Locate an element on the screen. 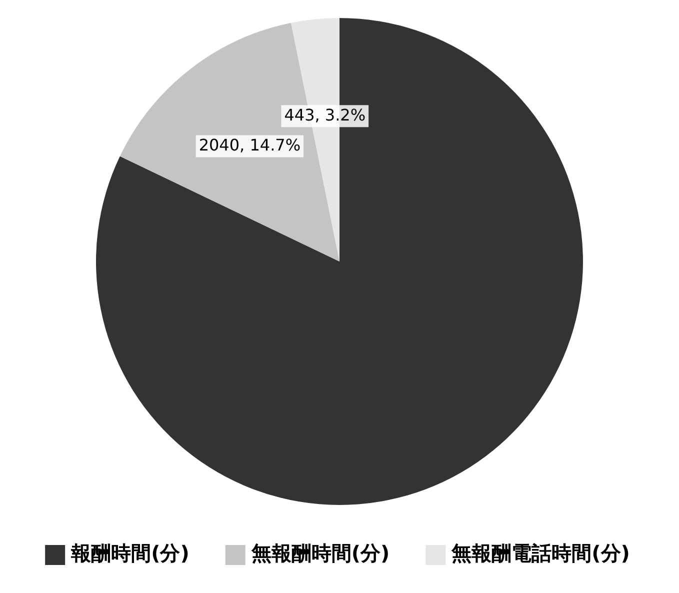 This screenshot has width=679, height=593. legend-label: 報酬時間(分) is located at coordinates (130, 553).